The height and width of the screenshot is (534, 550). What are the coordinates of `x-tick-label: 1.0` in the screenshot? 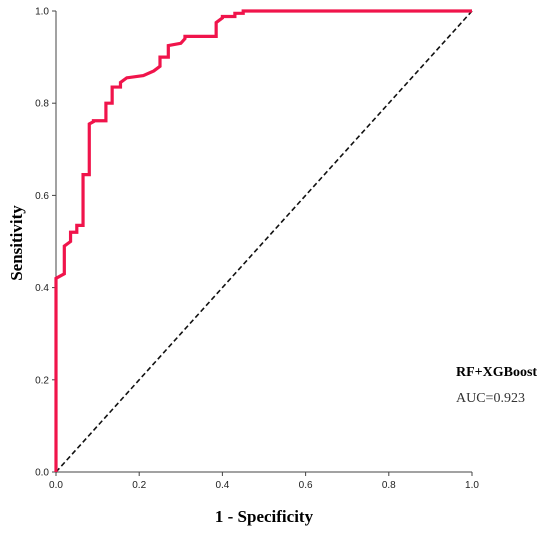 It's located at (472, 485).